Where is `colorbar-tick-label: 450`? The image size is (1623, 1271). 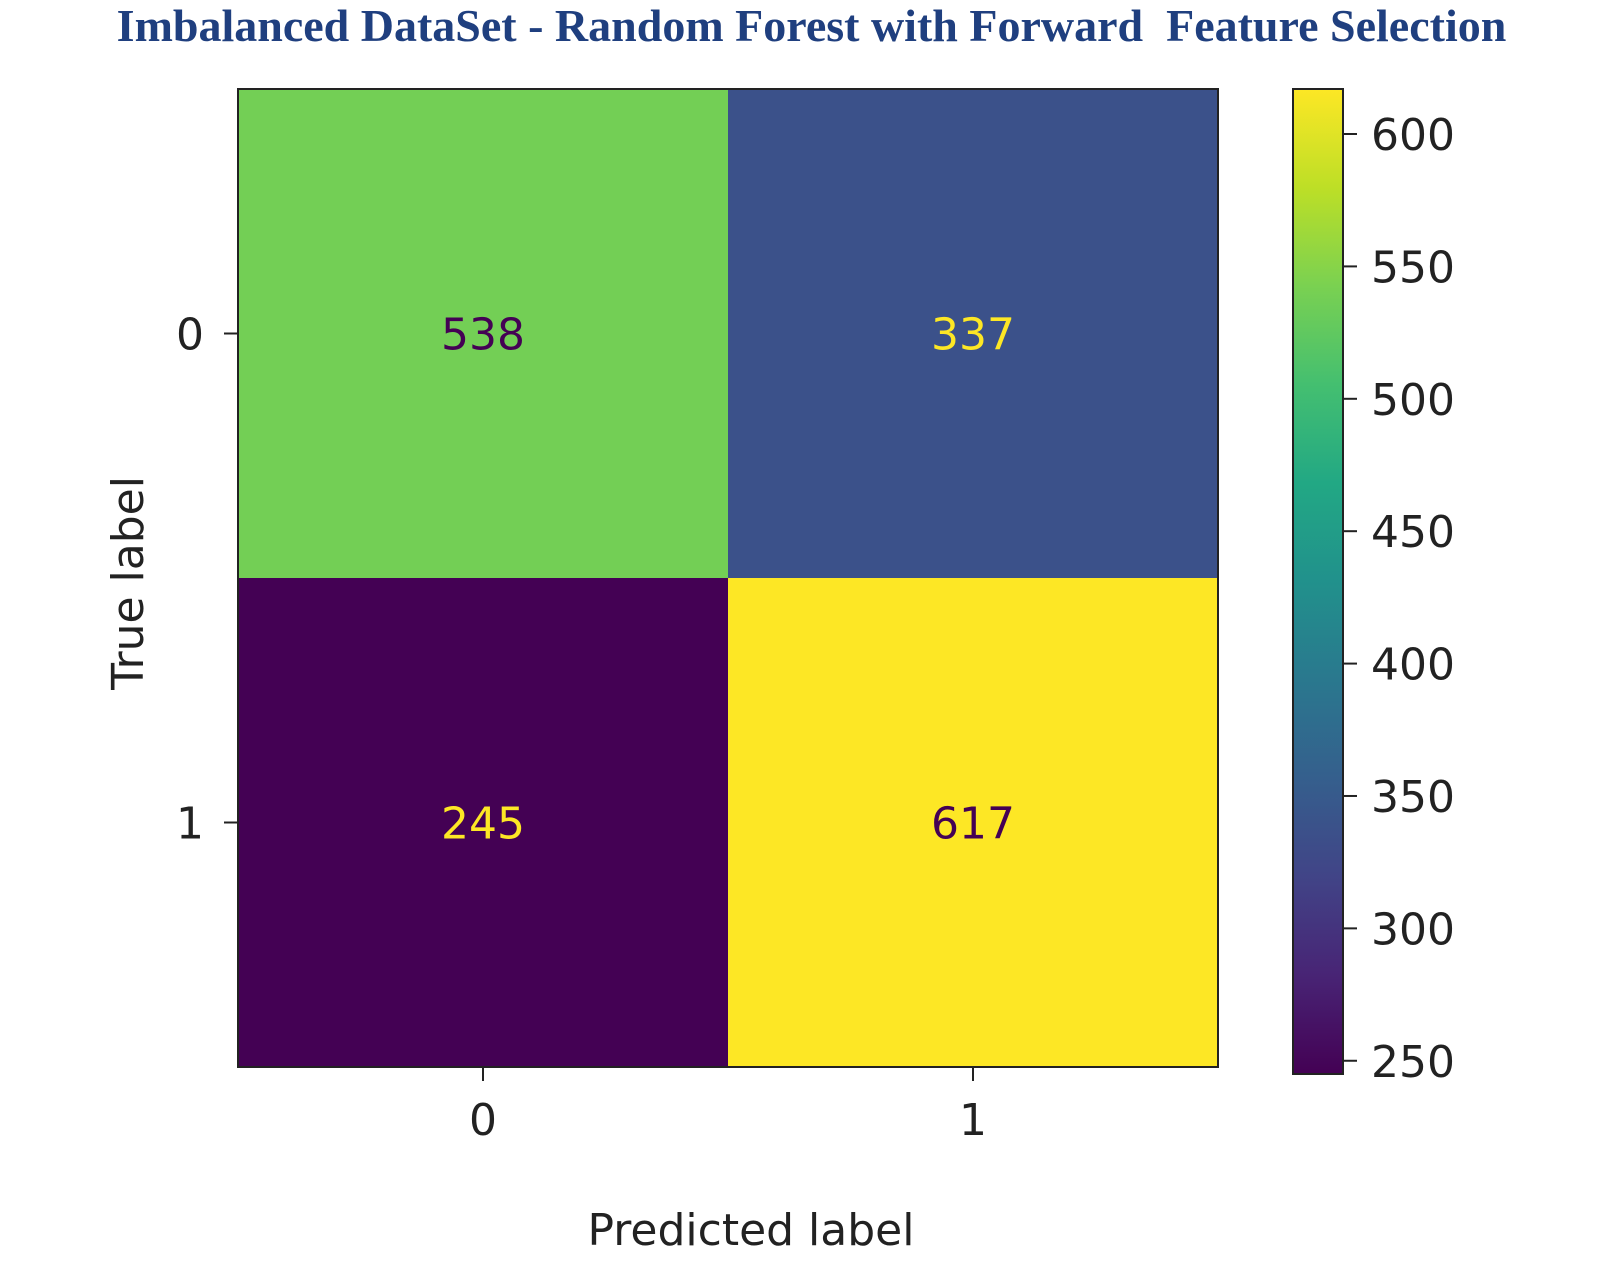
colorbar-tick-label: 450 is located at coordinates (1413, 532).